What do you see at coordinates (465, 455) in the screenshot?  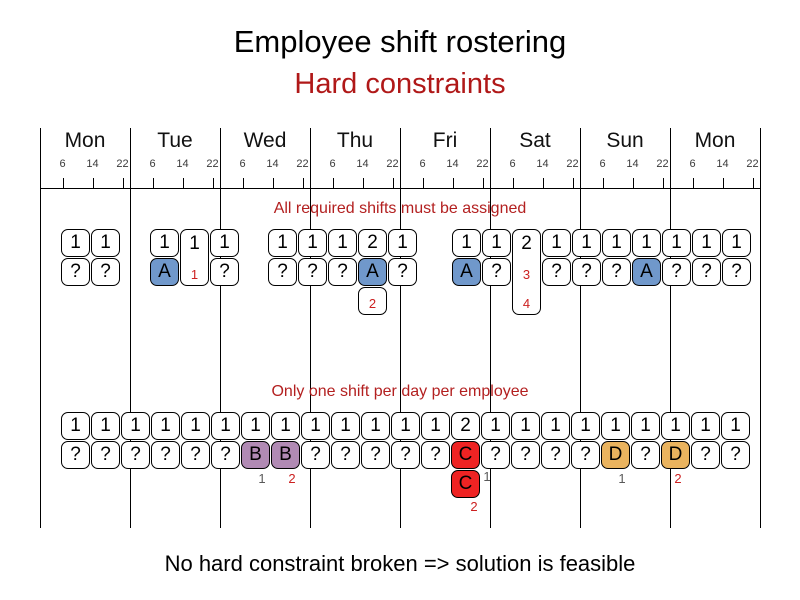 I see `assignment-box-employee-c: C` at bounding box center [465, 455].